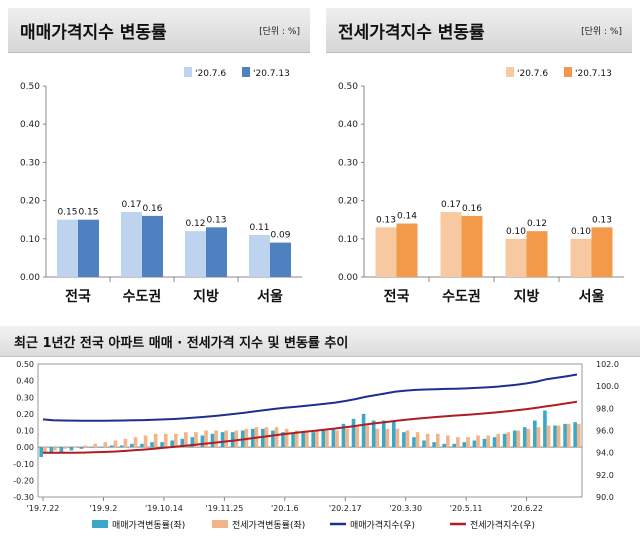  I want to click on sale-legend-label: '20.7.13, so click(271, 74).